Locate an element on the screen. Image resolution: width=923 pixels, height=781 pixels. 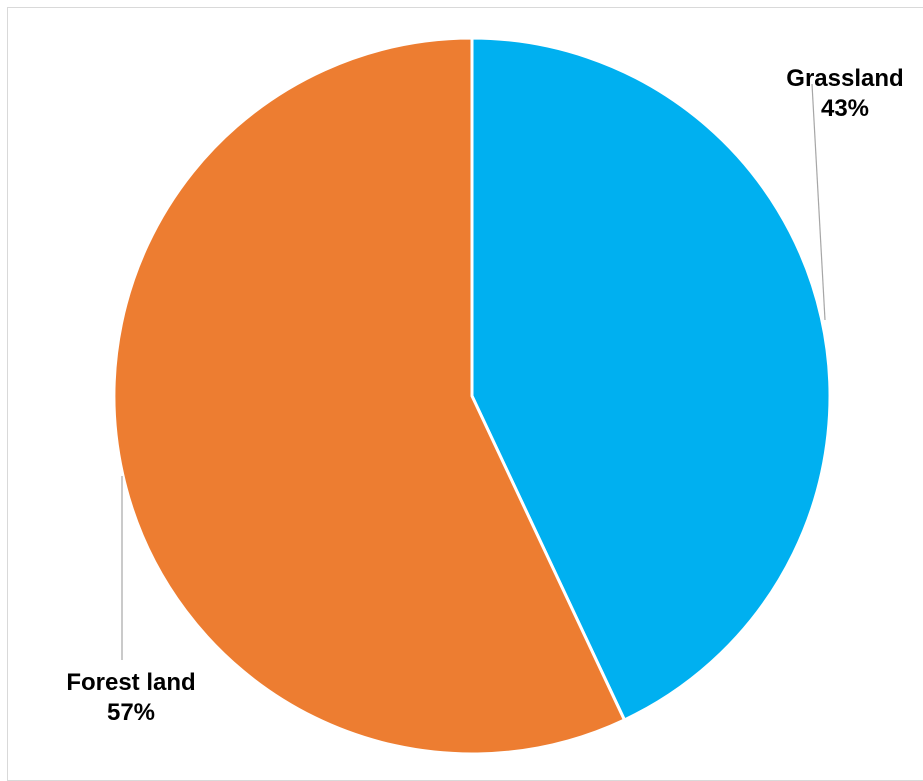
label-grassland-percent: 43% is located at coordinates (845, 108).